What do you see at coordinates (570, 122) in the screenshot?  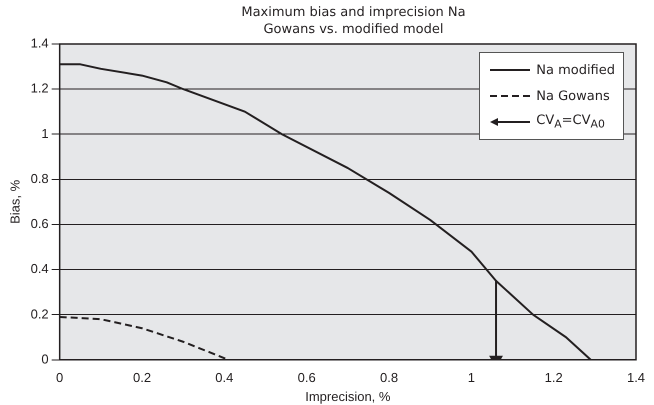 I see `legend-label: CV$_{A}$=CV$_{A0}$` at bounding box center [570, 122].